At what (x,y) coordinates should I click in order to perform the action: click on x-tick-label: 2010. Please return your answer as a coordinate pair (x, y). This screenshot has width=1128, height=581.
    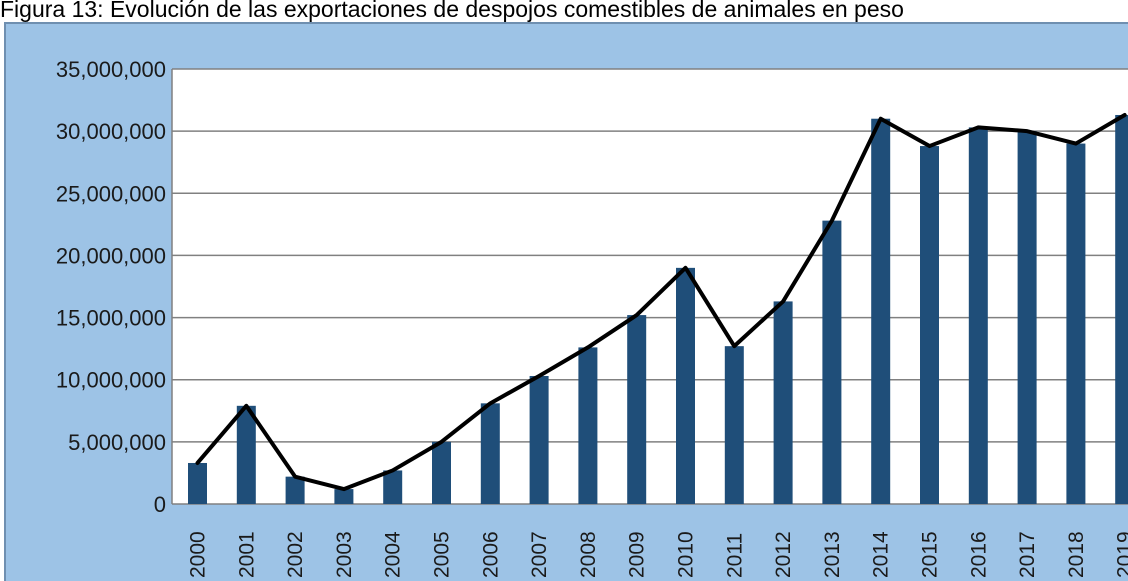
    Looking at the image, I should click on (686, 554).